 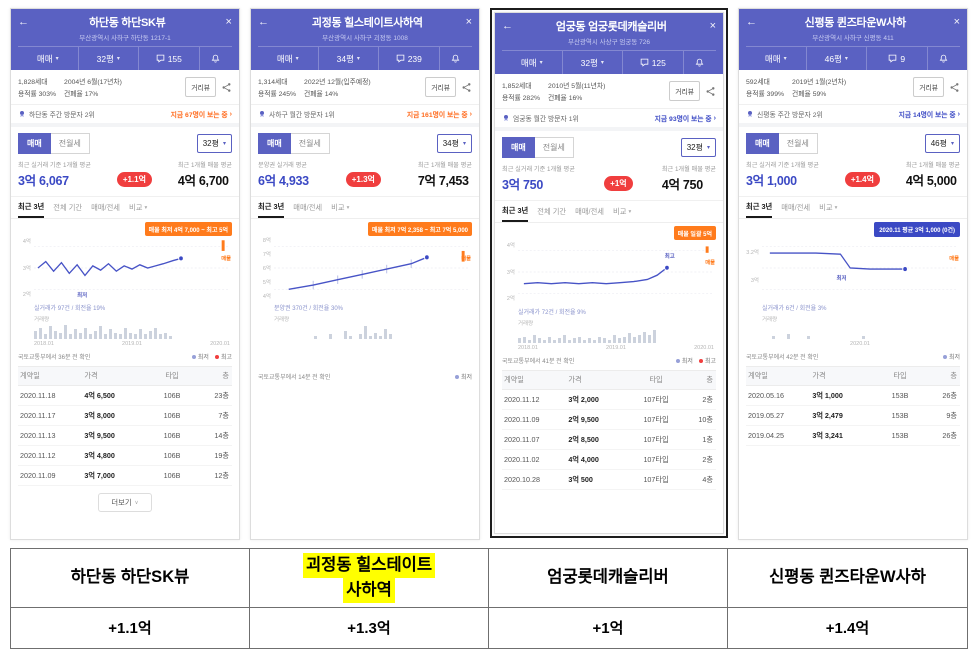 I want to click on viewing-now-link: 지금 93명이 보는 중 ›, so click(x=685, y=119).